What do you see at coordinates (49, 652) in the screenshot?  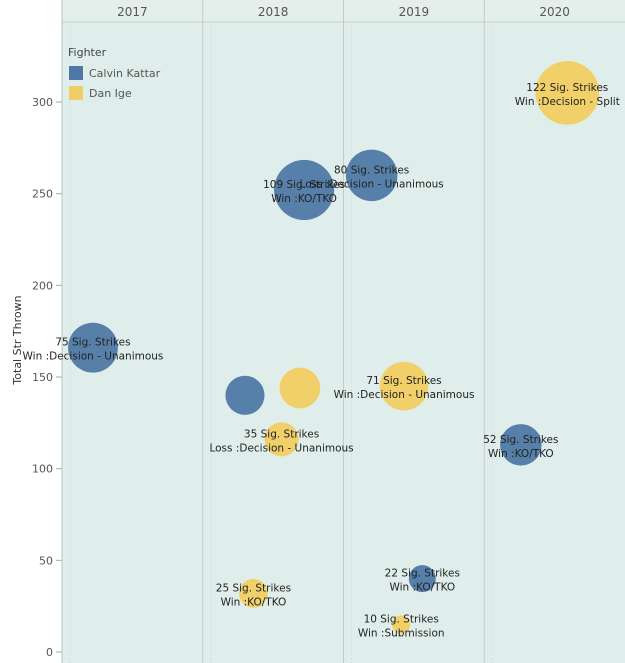 I see `y-tick-label: 0` at bounding box center [49, 652].